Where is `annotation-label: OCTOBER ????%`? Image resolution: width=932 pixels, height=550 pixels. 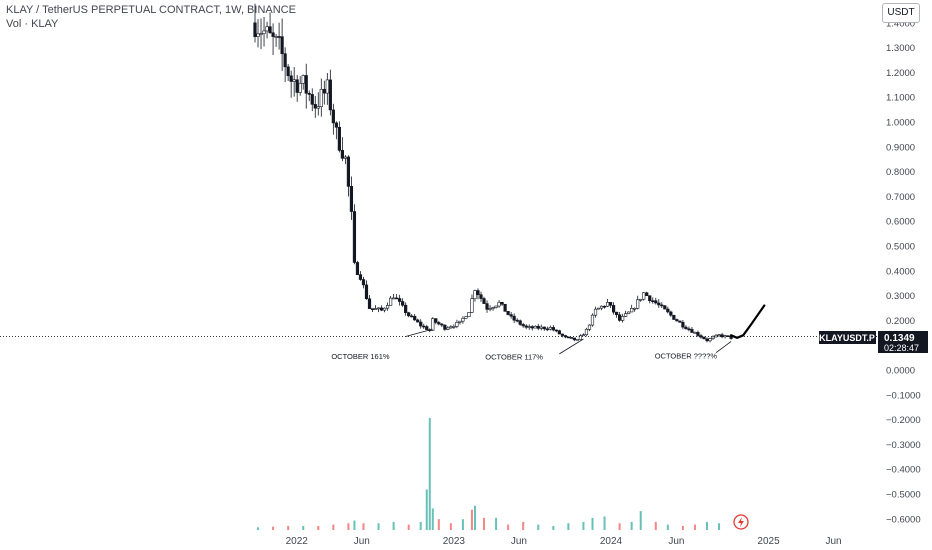 annotation-label: OCTOBER ????% is located at coordinates (686, 356).